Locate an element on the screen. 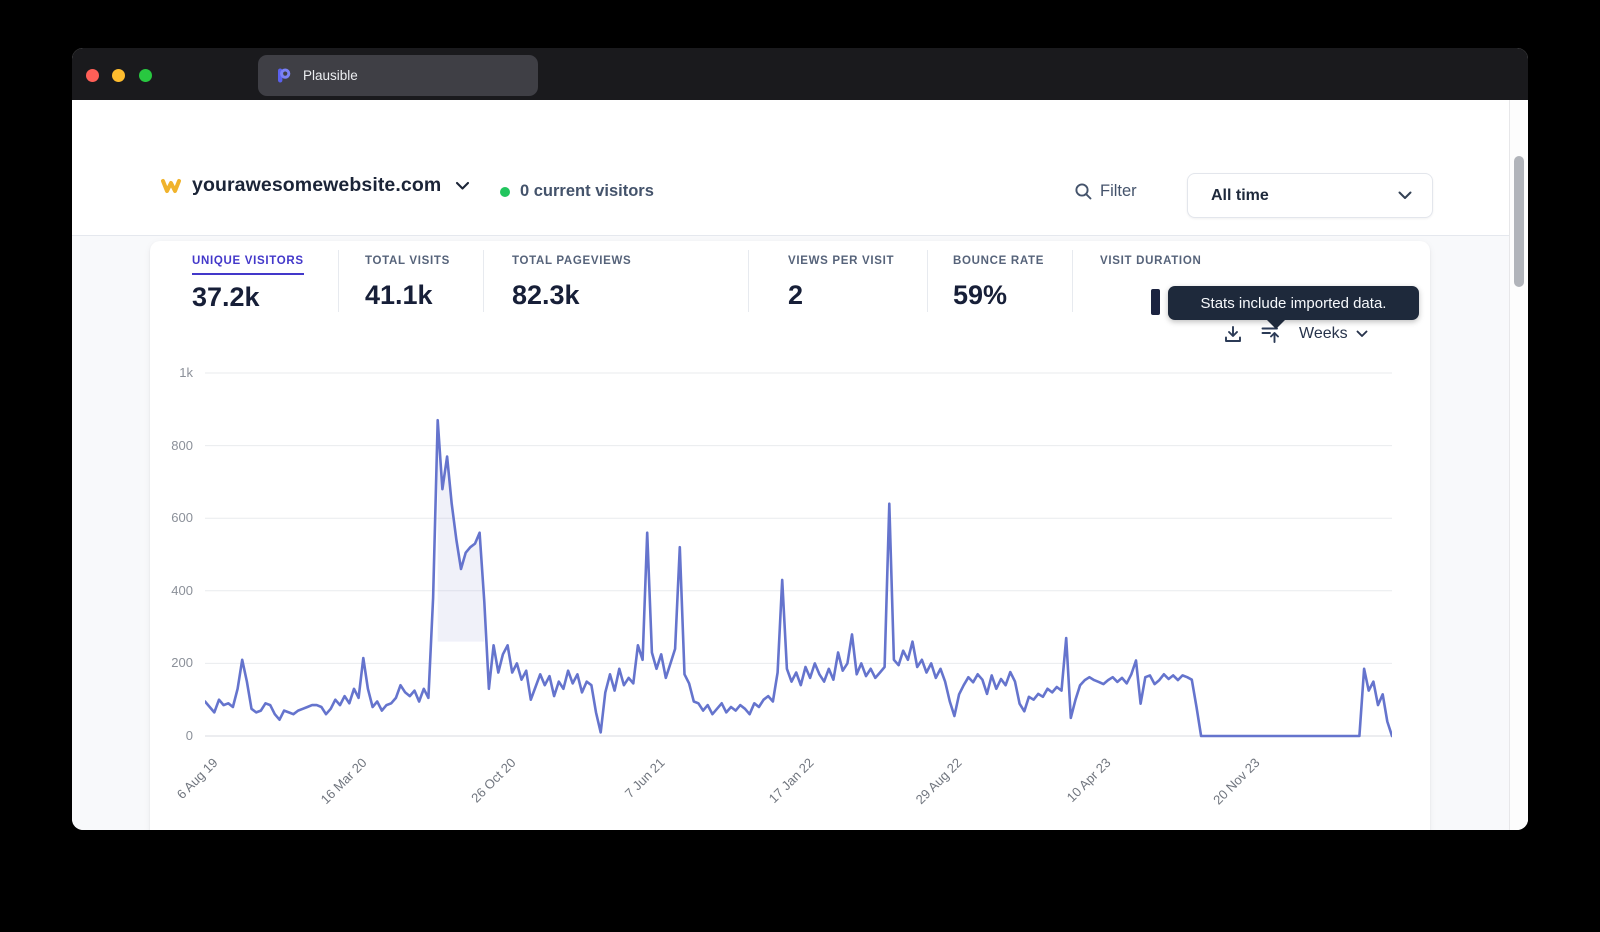 This screenshot has height=932, width=1600. stat-label: BOUNCE RATE is located at coordinates (999, 261).